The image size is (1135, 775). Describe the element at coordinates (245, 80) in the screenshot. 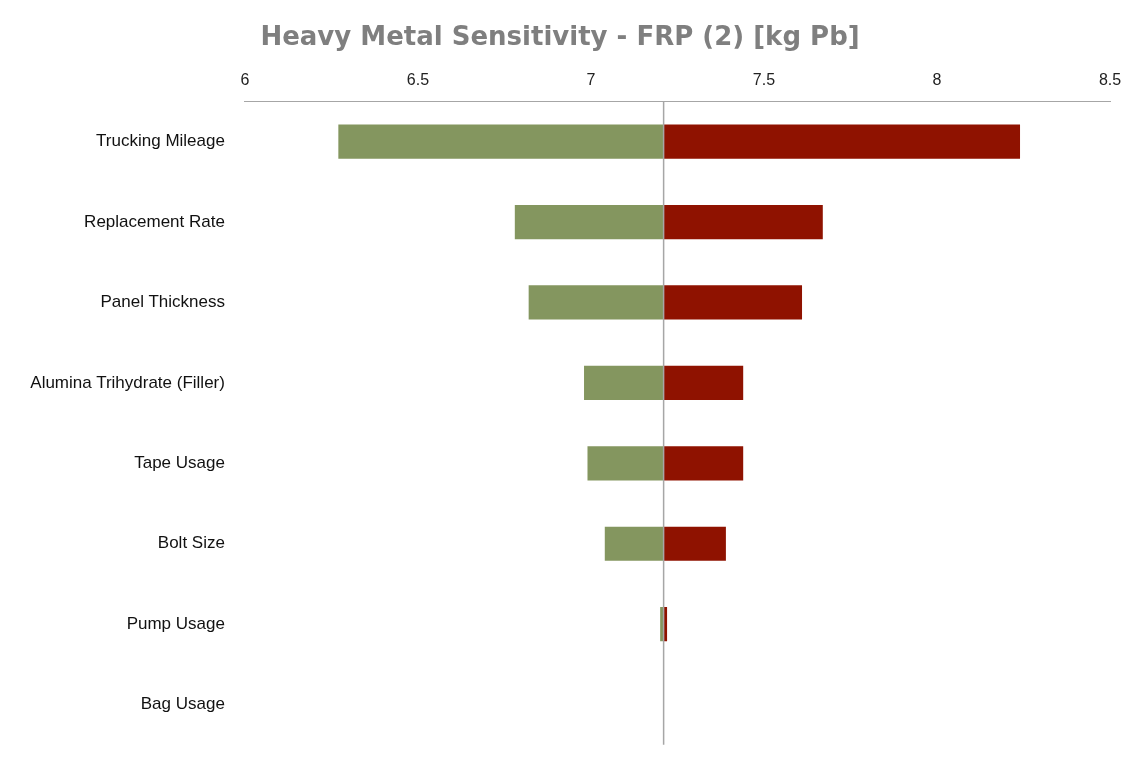

I see `x-tick-label: 6` at that location.